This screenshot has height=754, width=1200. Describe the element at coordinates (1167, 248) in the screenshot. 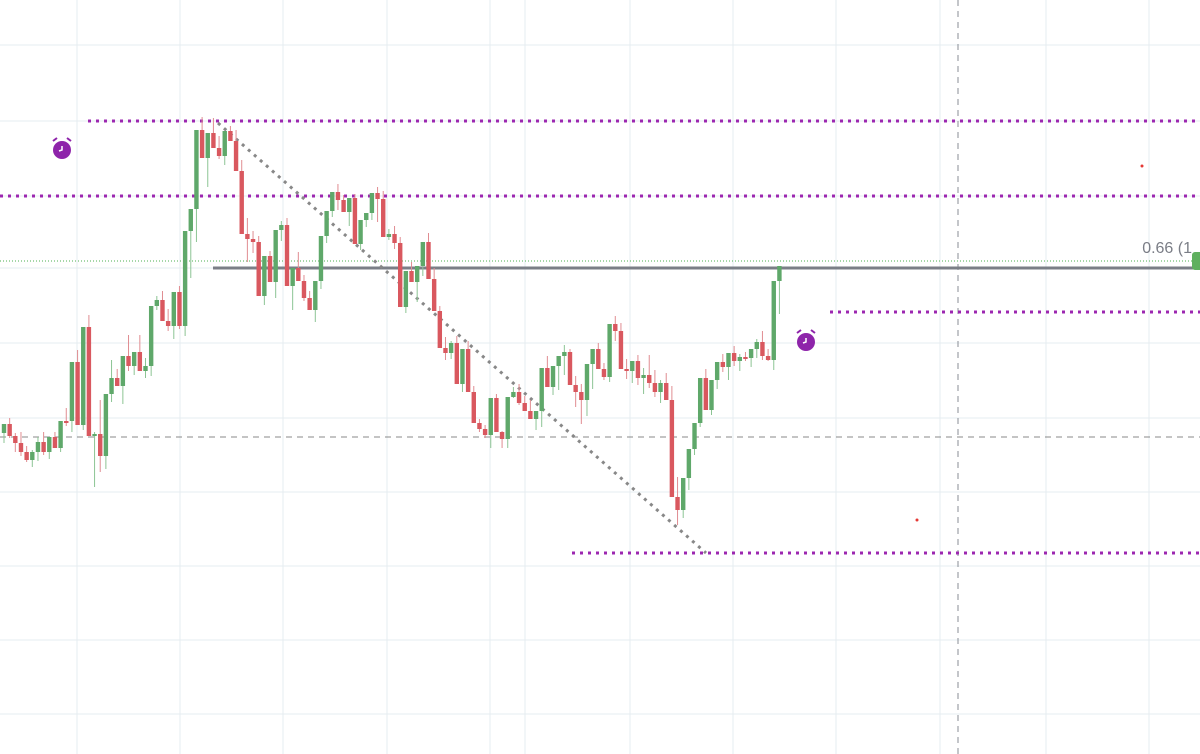

I see `fib-level-label: 0.66 (1` at that location.